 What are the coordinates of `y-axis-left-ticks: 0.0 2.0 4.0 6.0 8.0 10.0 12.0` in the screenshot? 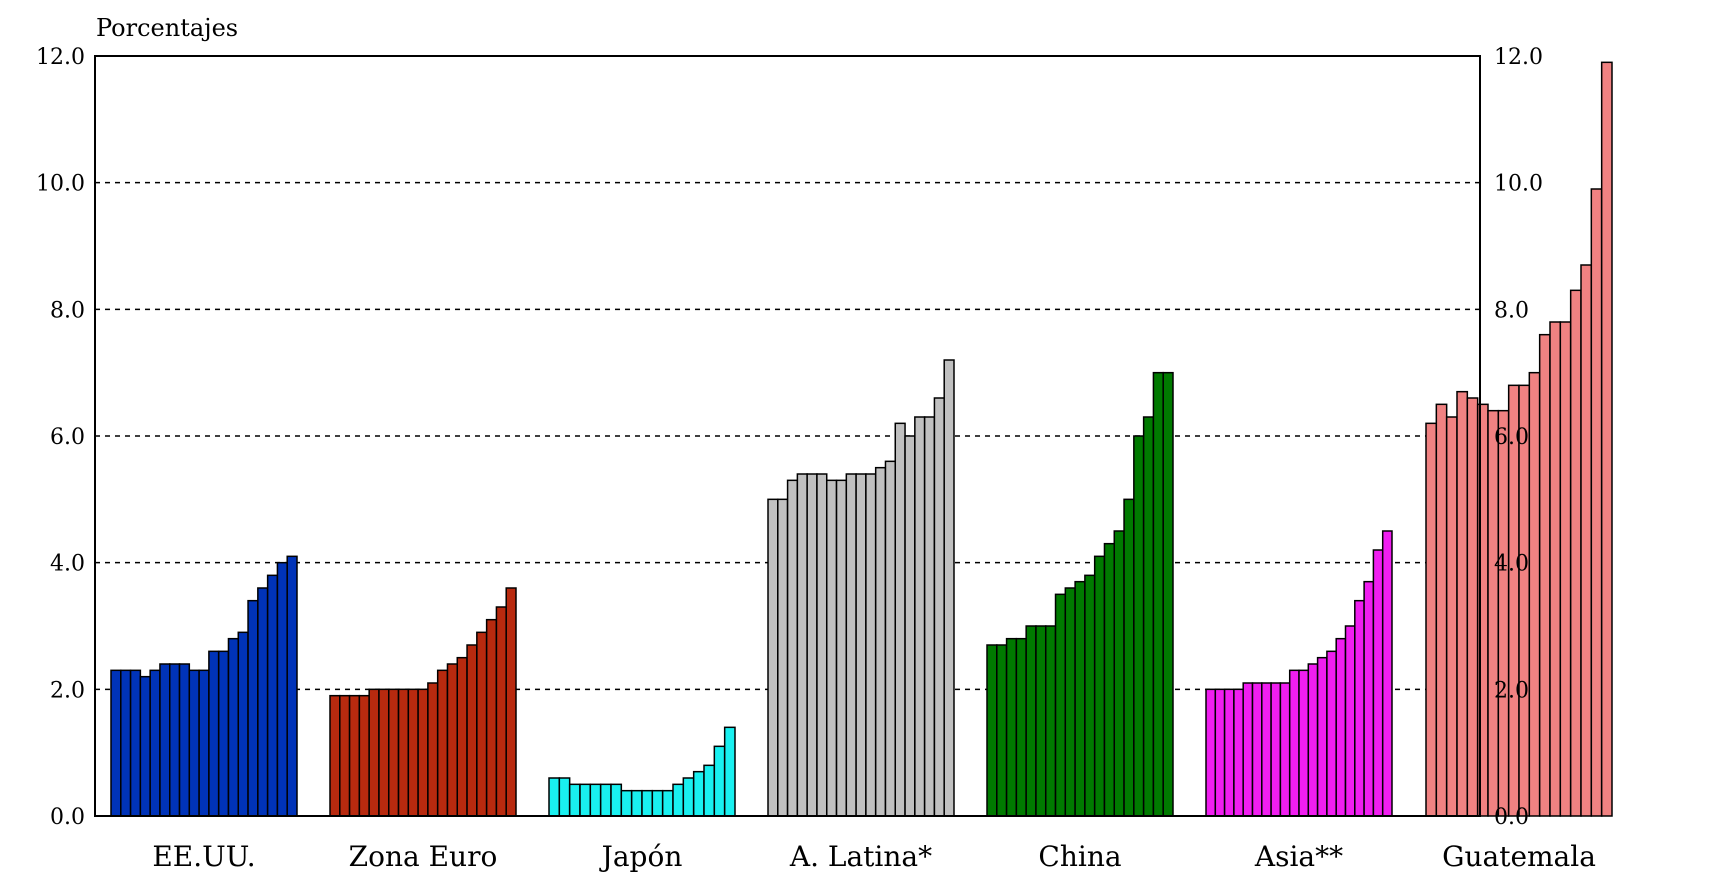 It's located at (60, 437).